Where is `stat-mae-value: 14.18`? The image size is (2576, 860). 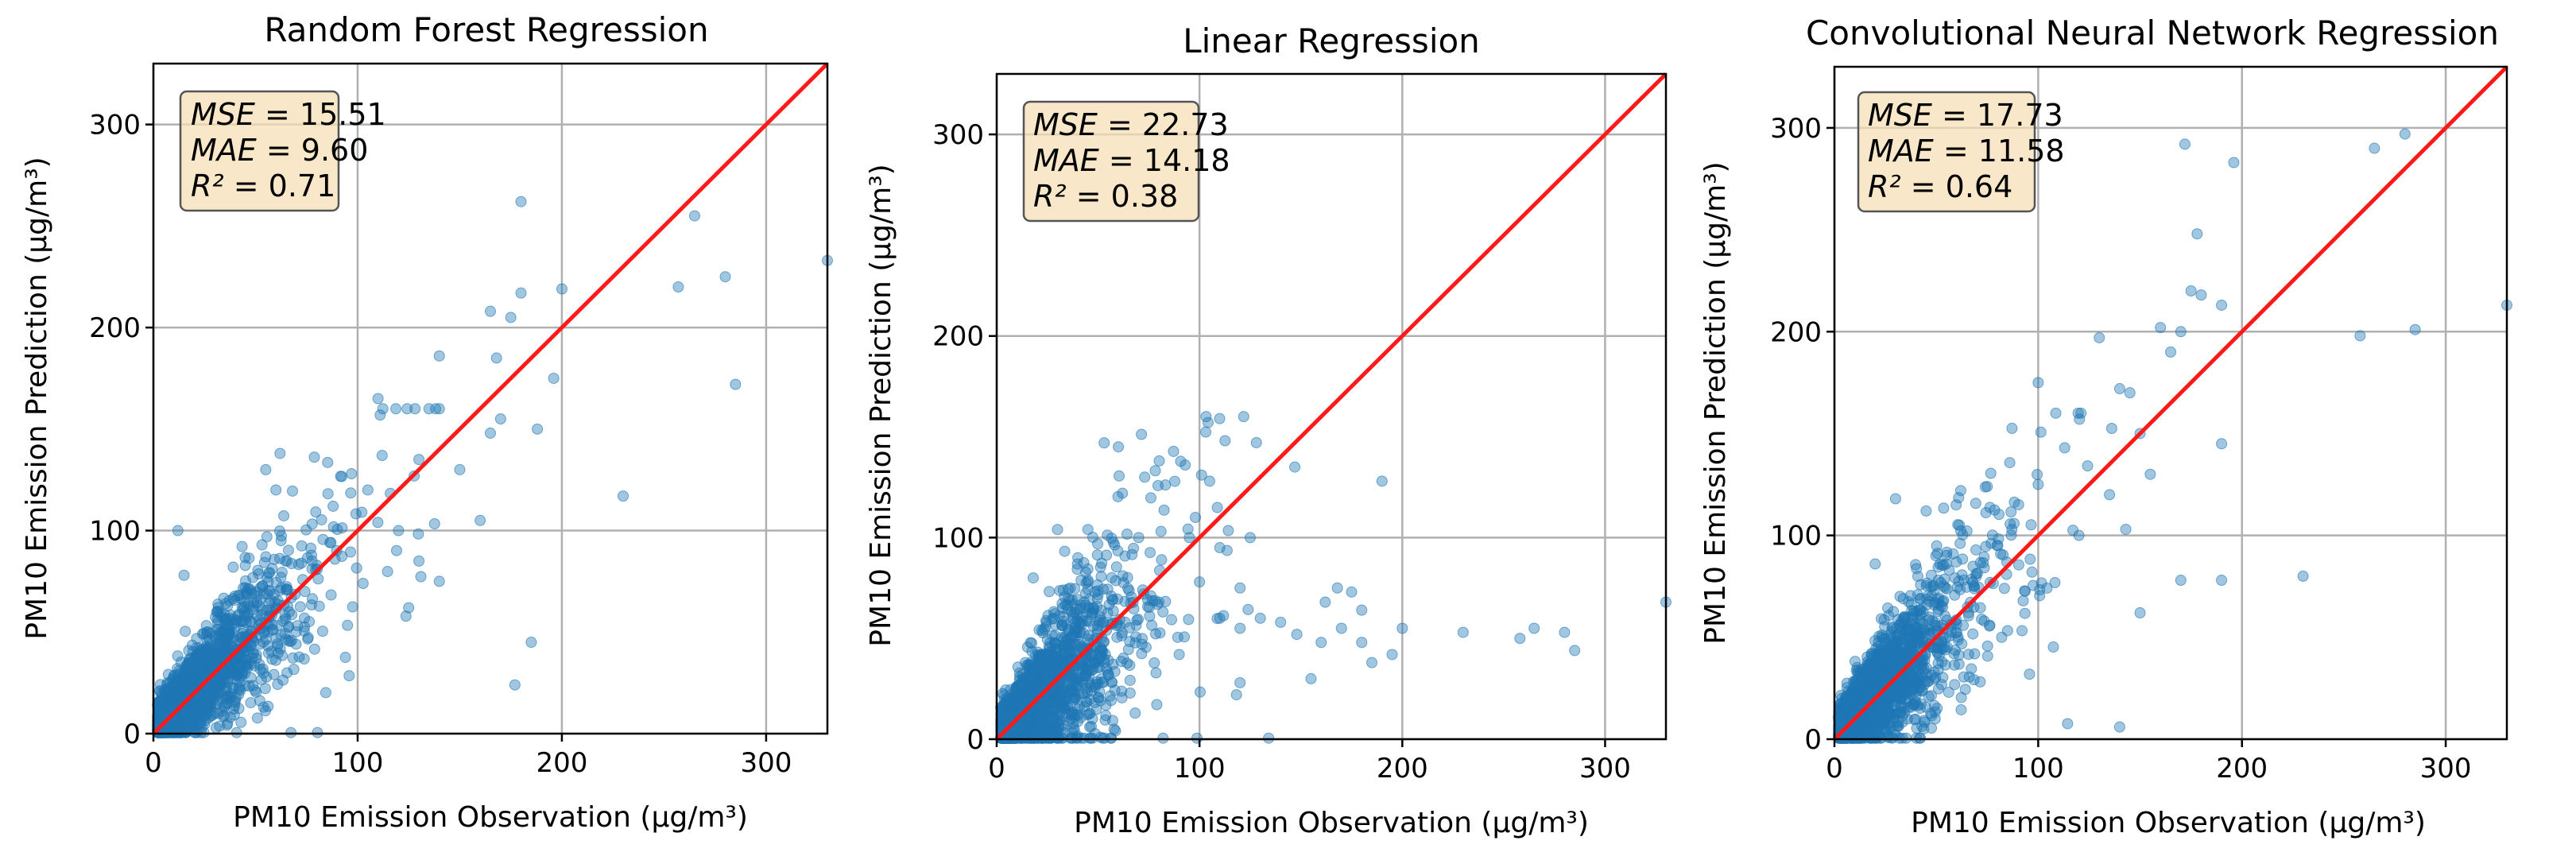
stat-mae-value: 14.18 is located at coordinates (1187, 160).